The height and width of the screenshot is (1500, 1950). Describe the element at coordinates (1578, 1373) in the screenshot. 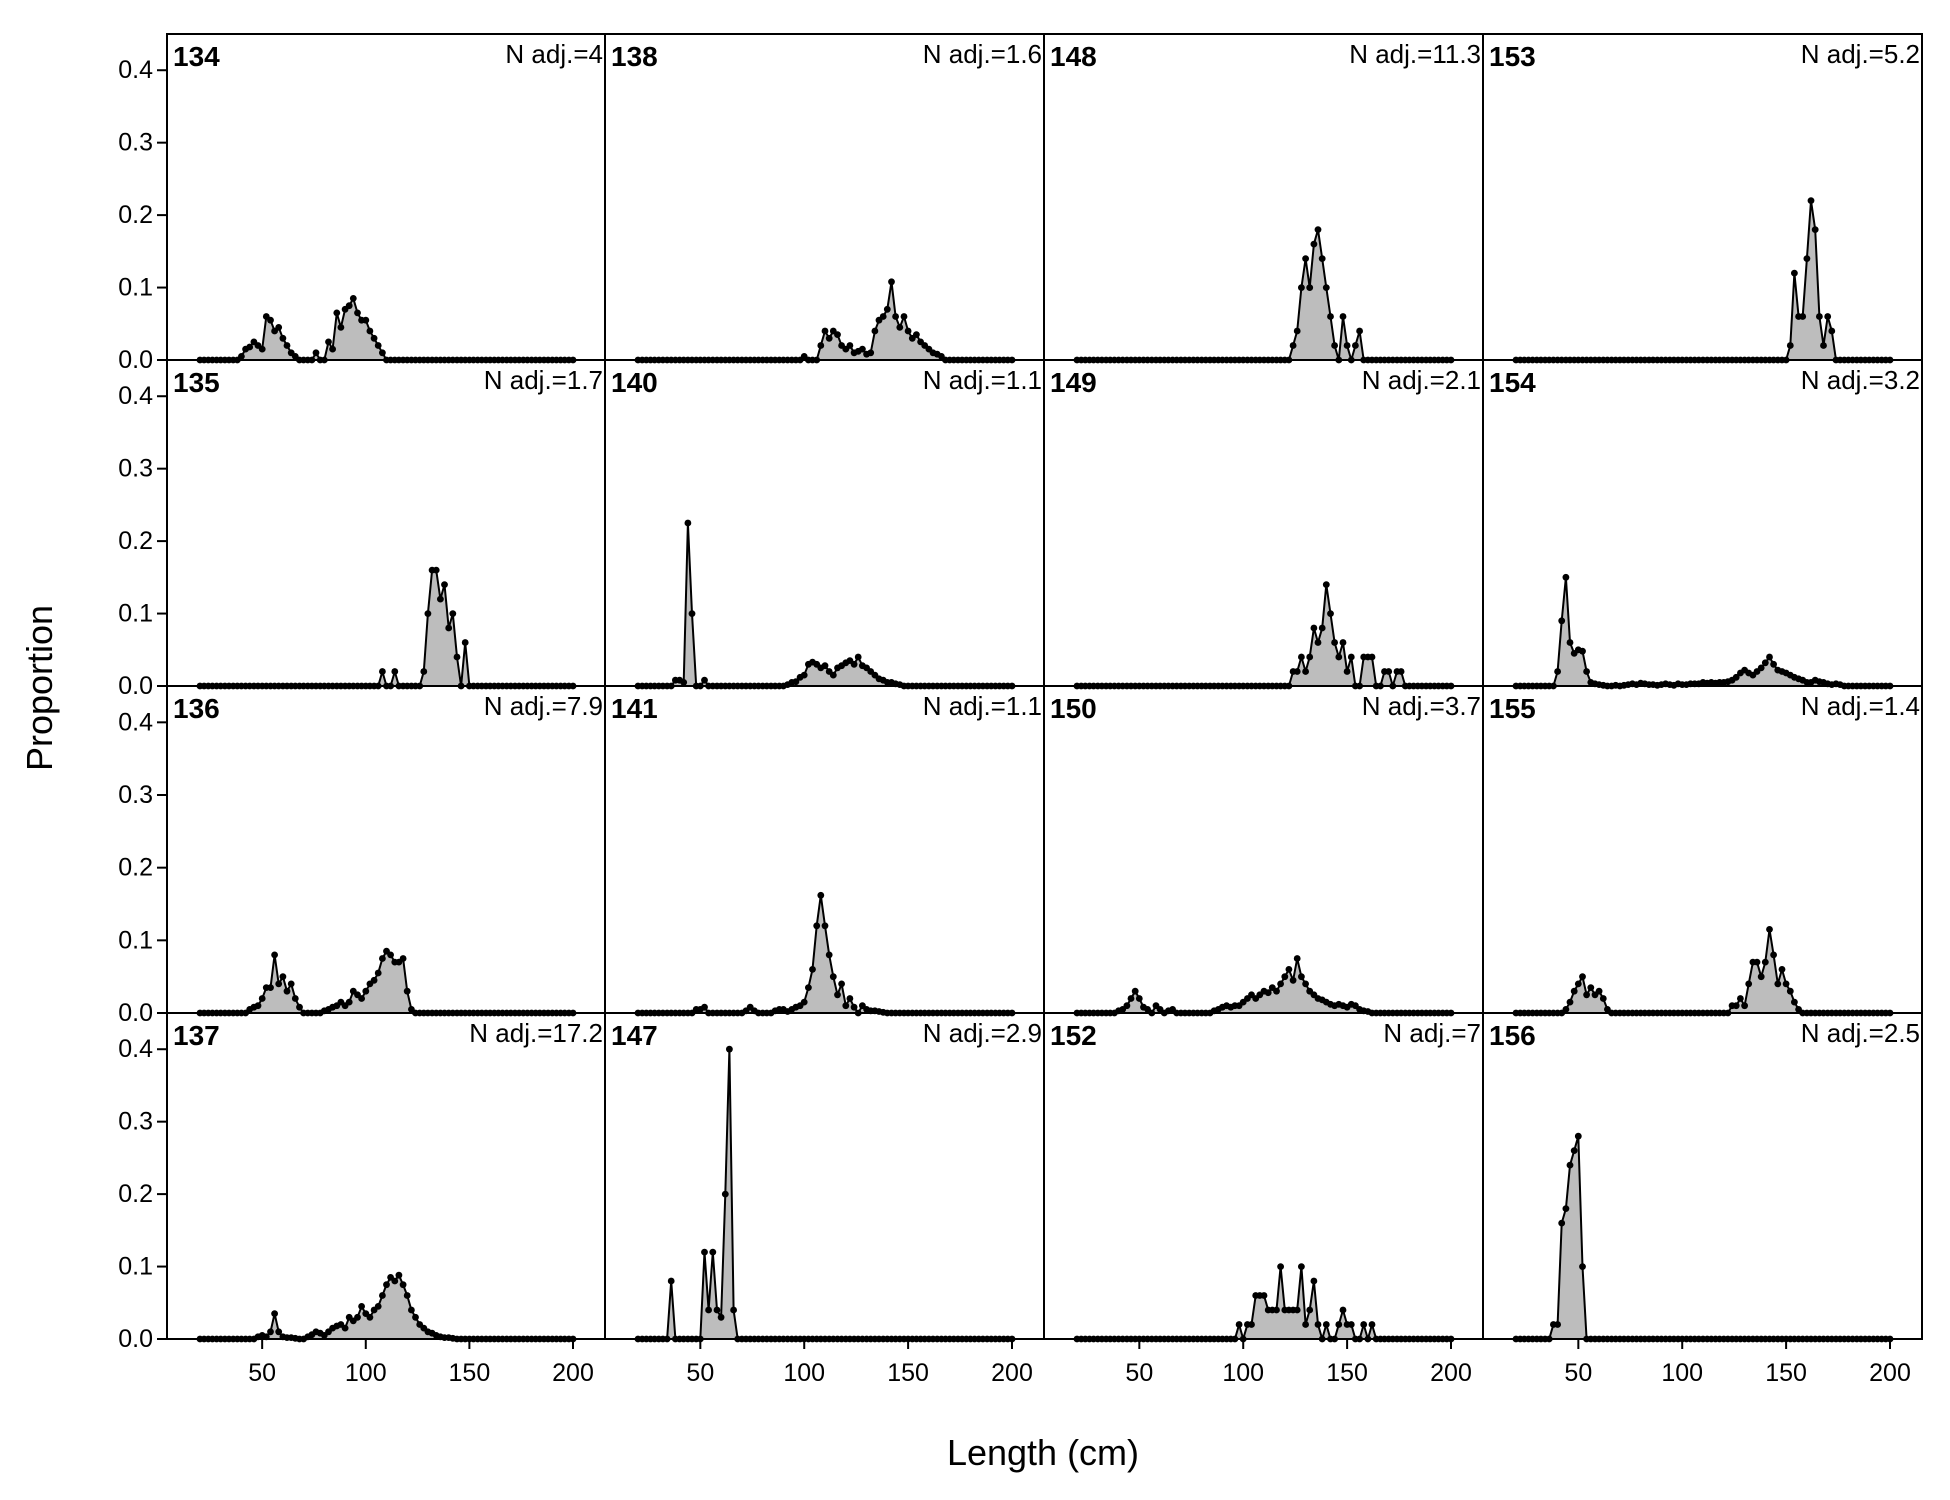

I see `x-tick-label: 50` at that location.